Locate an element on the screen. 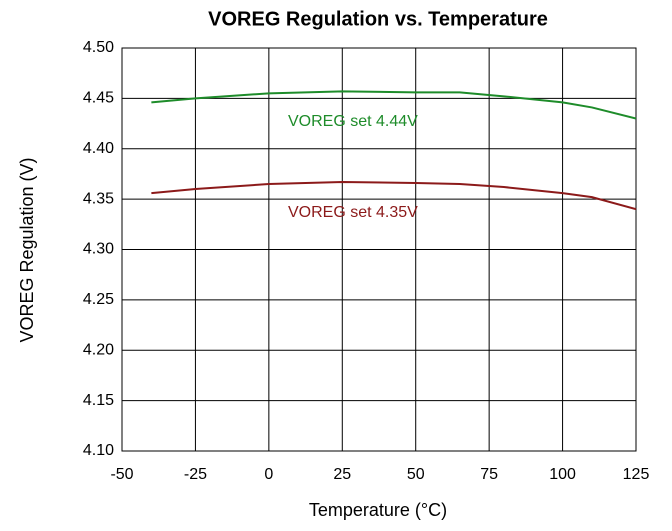 The height and width of the screenshot is (531, 672). y-tick-label: 4.45 is located at coordinates (98, 98).